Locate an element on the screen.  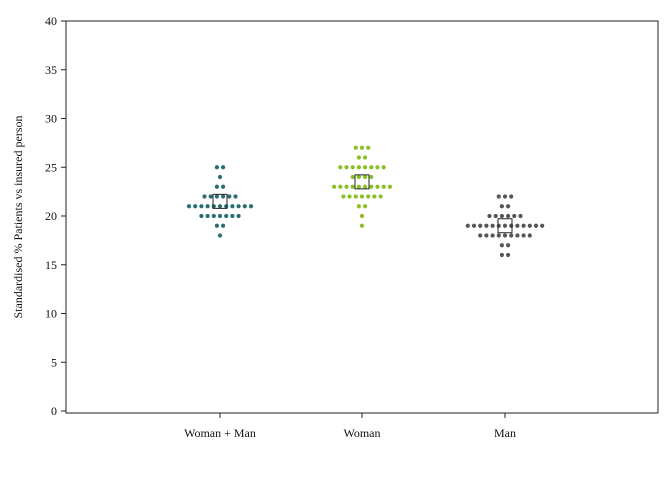
y-axis: 0 5 10 15 20 25 30 35 40 is located at coordinates (55, 216).